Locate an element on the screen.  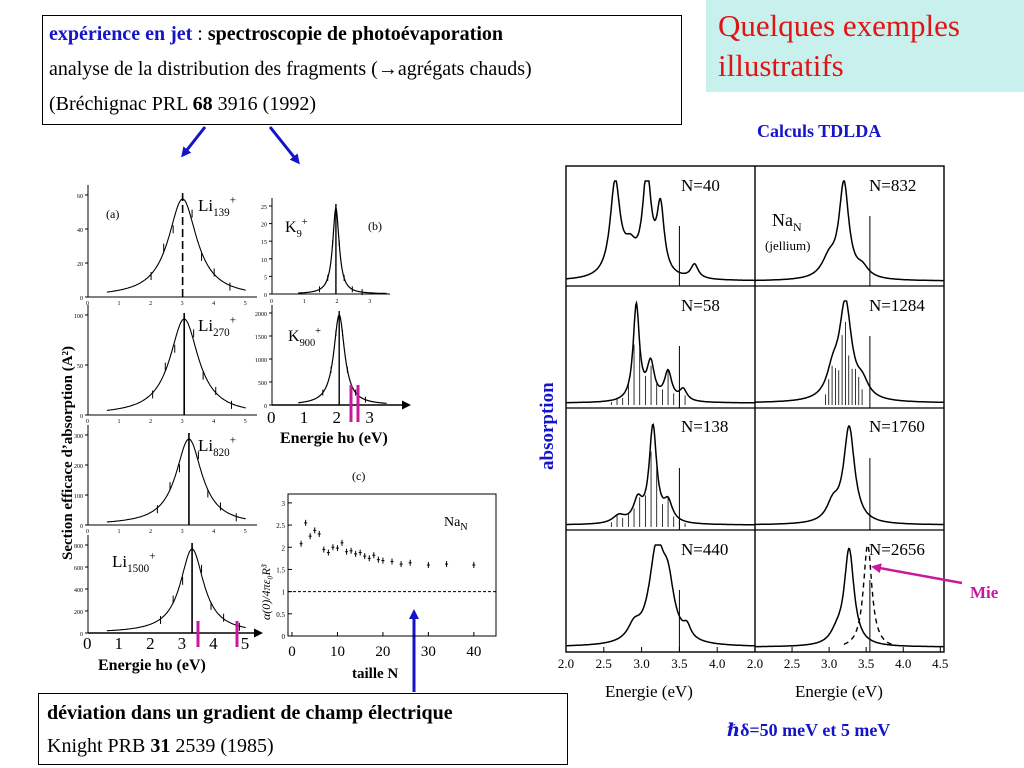
xtick-b-main: 1 is located at coordinates (304, 417).